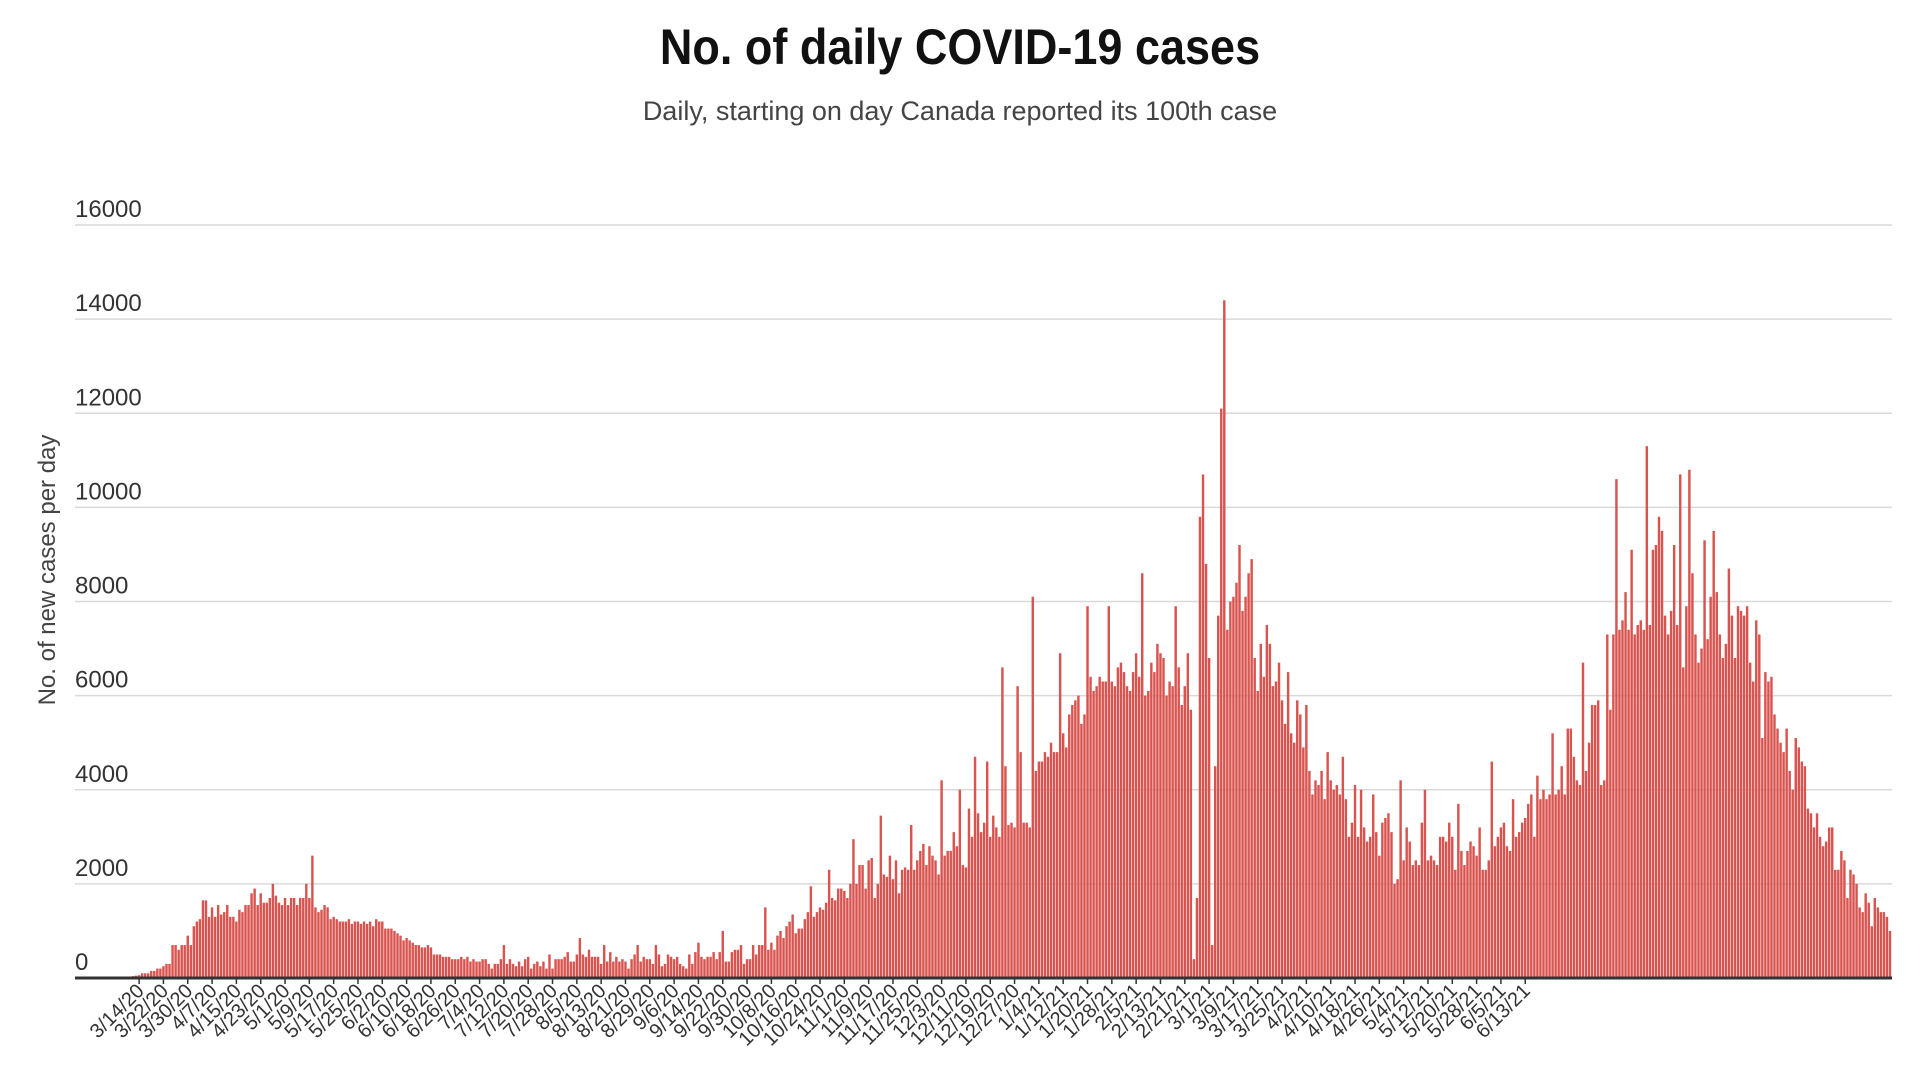 This screenshot has width=1920, height=1080. What do you see at coordinates (108, 586) in the screenshot?
I see `y-axis-ticks: 0 2000 4000 6000 8000 10000 12000 14000 16000` at bounding box center [108, 586].